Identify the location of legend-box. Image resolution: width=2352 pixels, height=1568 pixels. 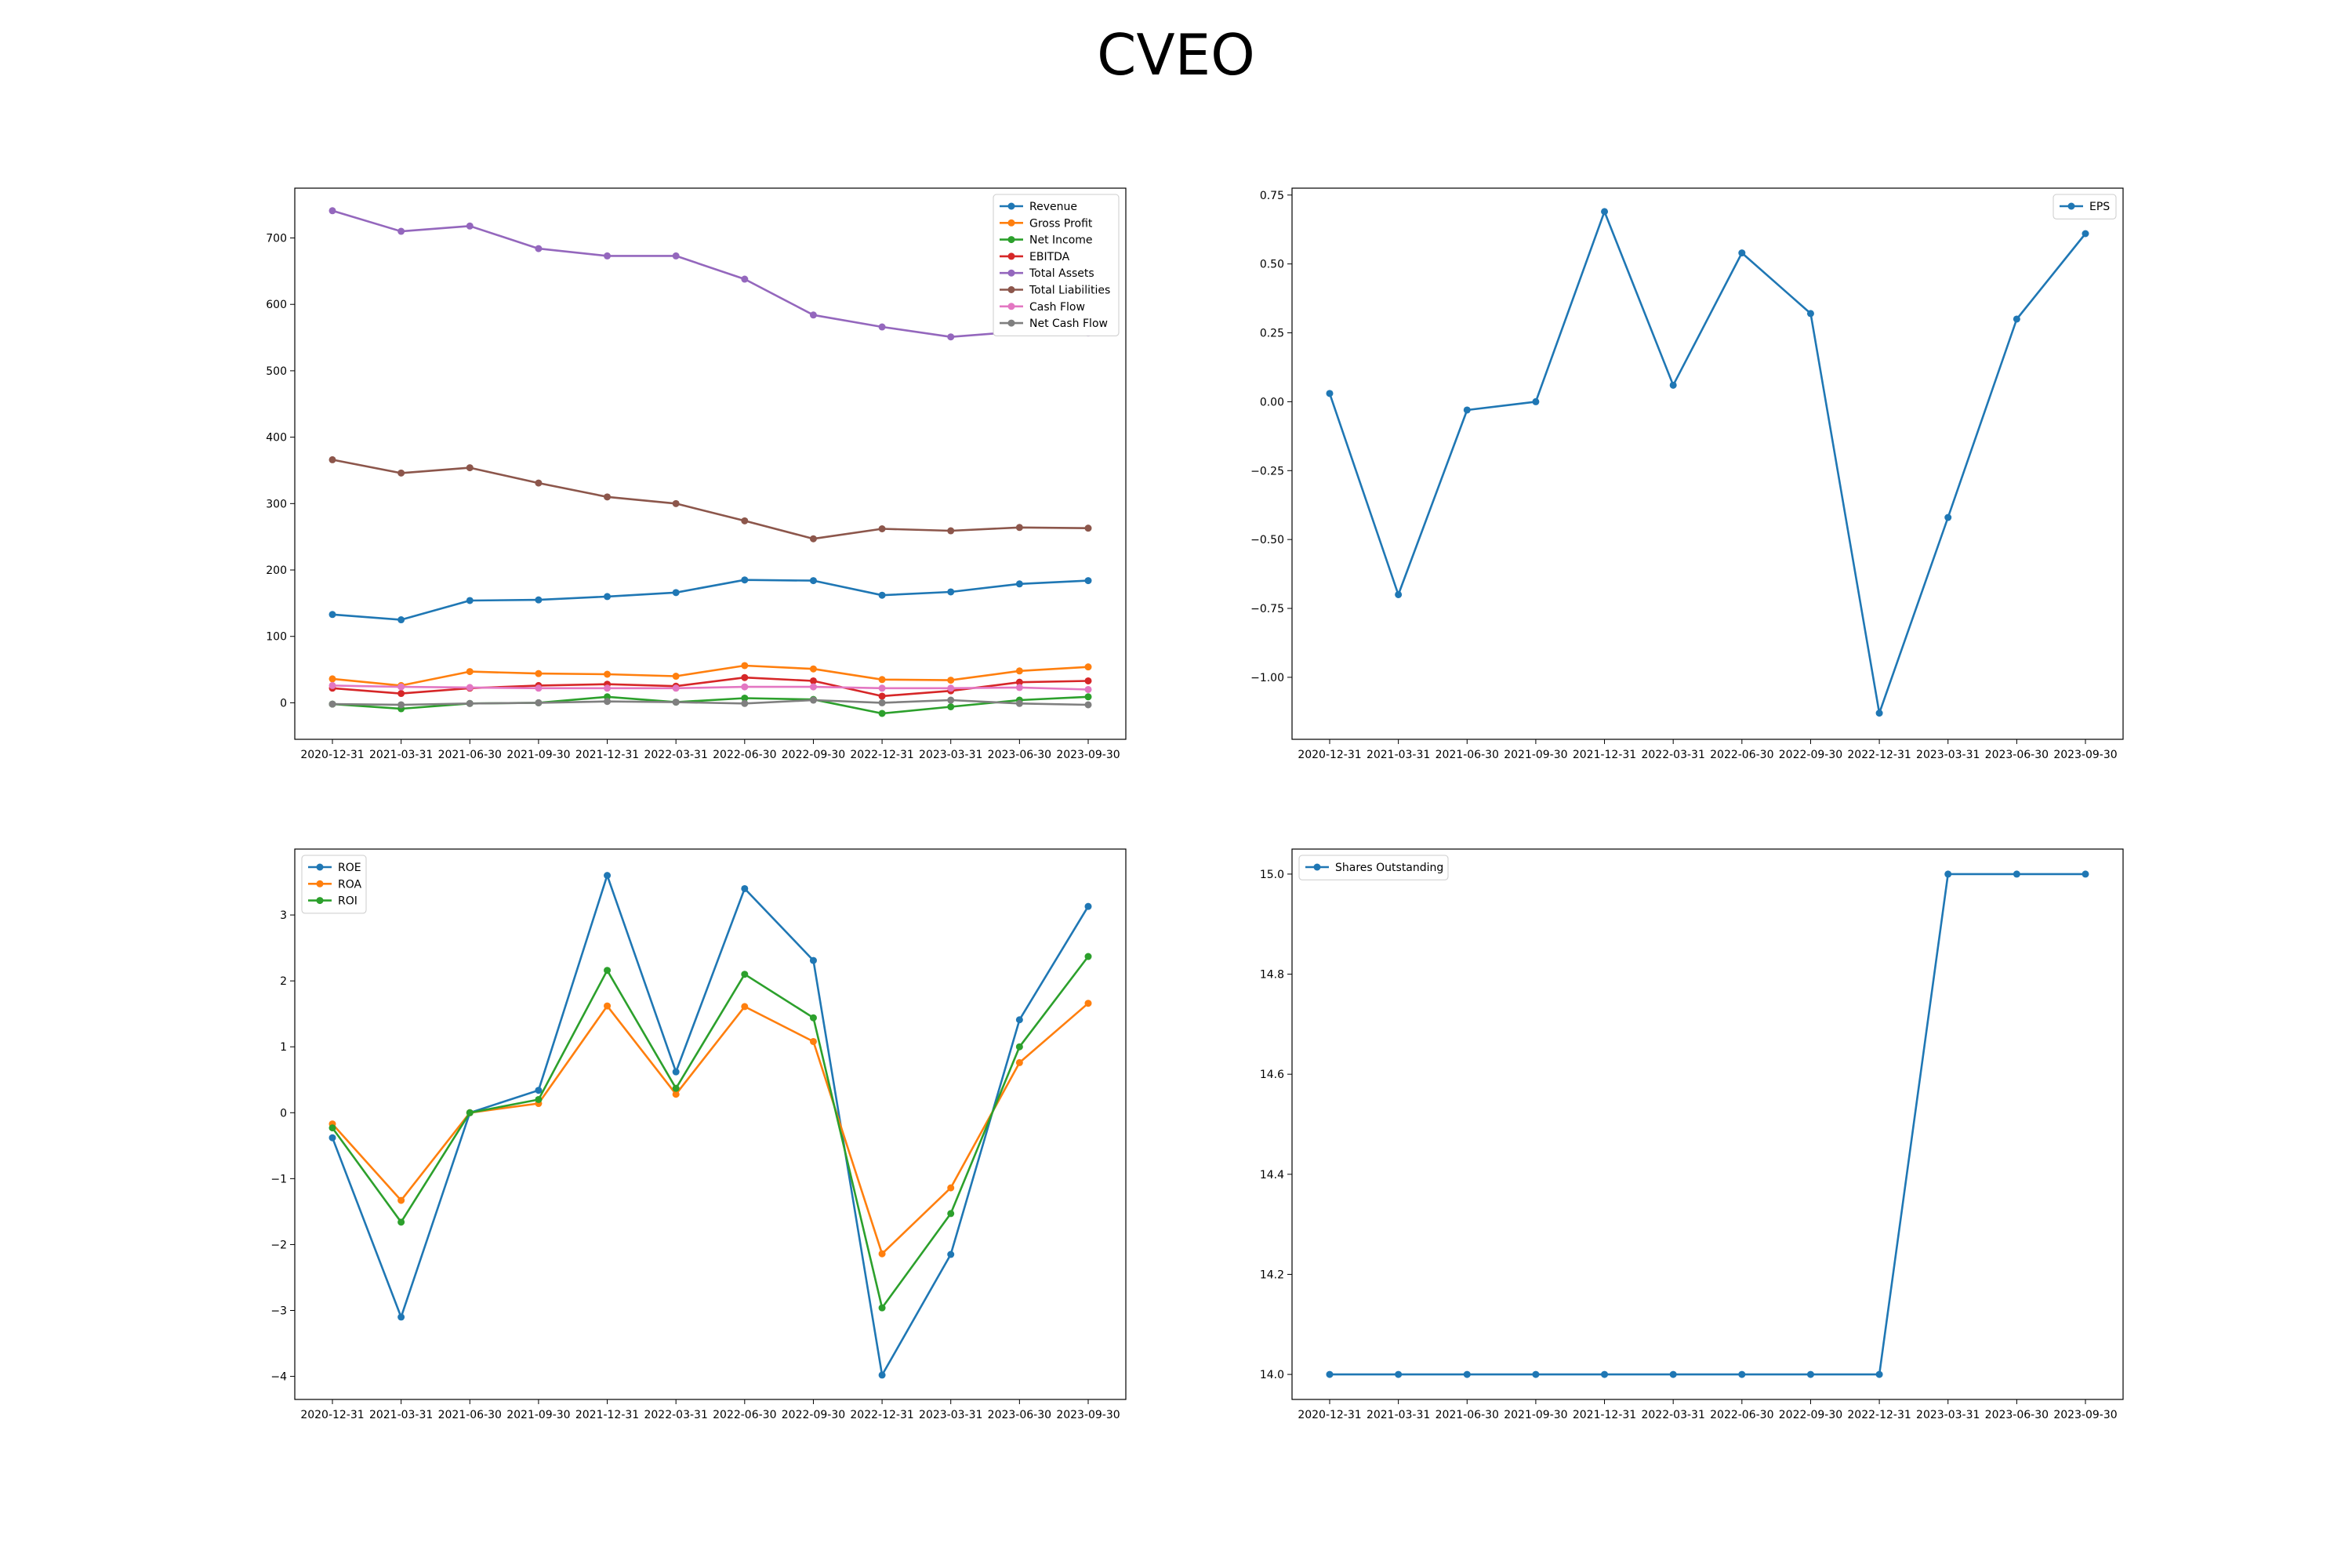
(1056, 265).